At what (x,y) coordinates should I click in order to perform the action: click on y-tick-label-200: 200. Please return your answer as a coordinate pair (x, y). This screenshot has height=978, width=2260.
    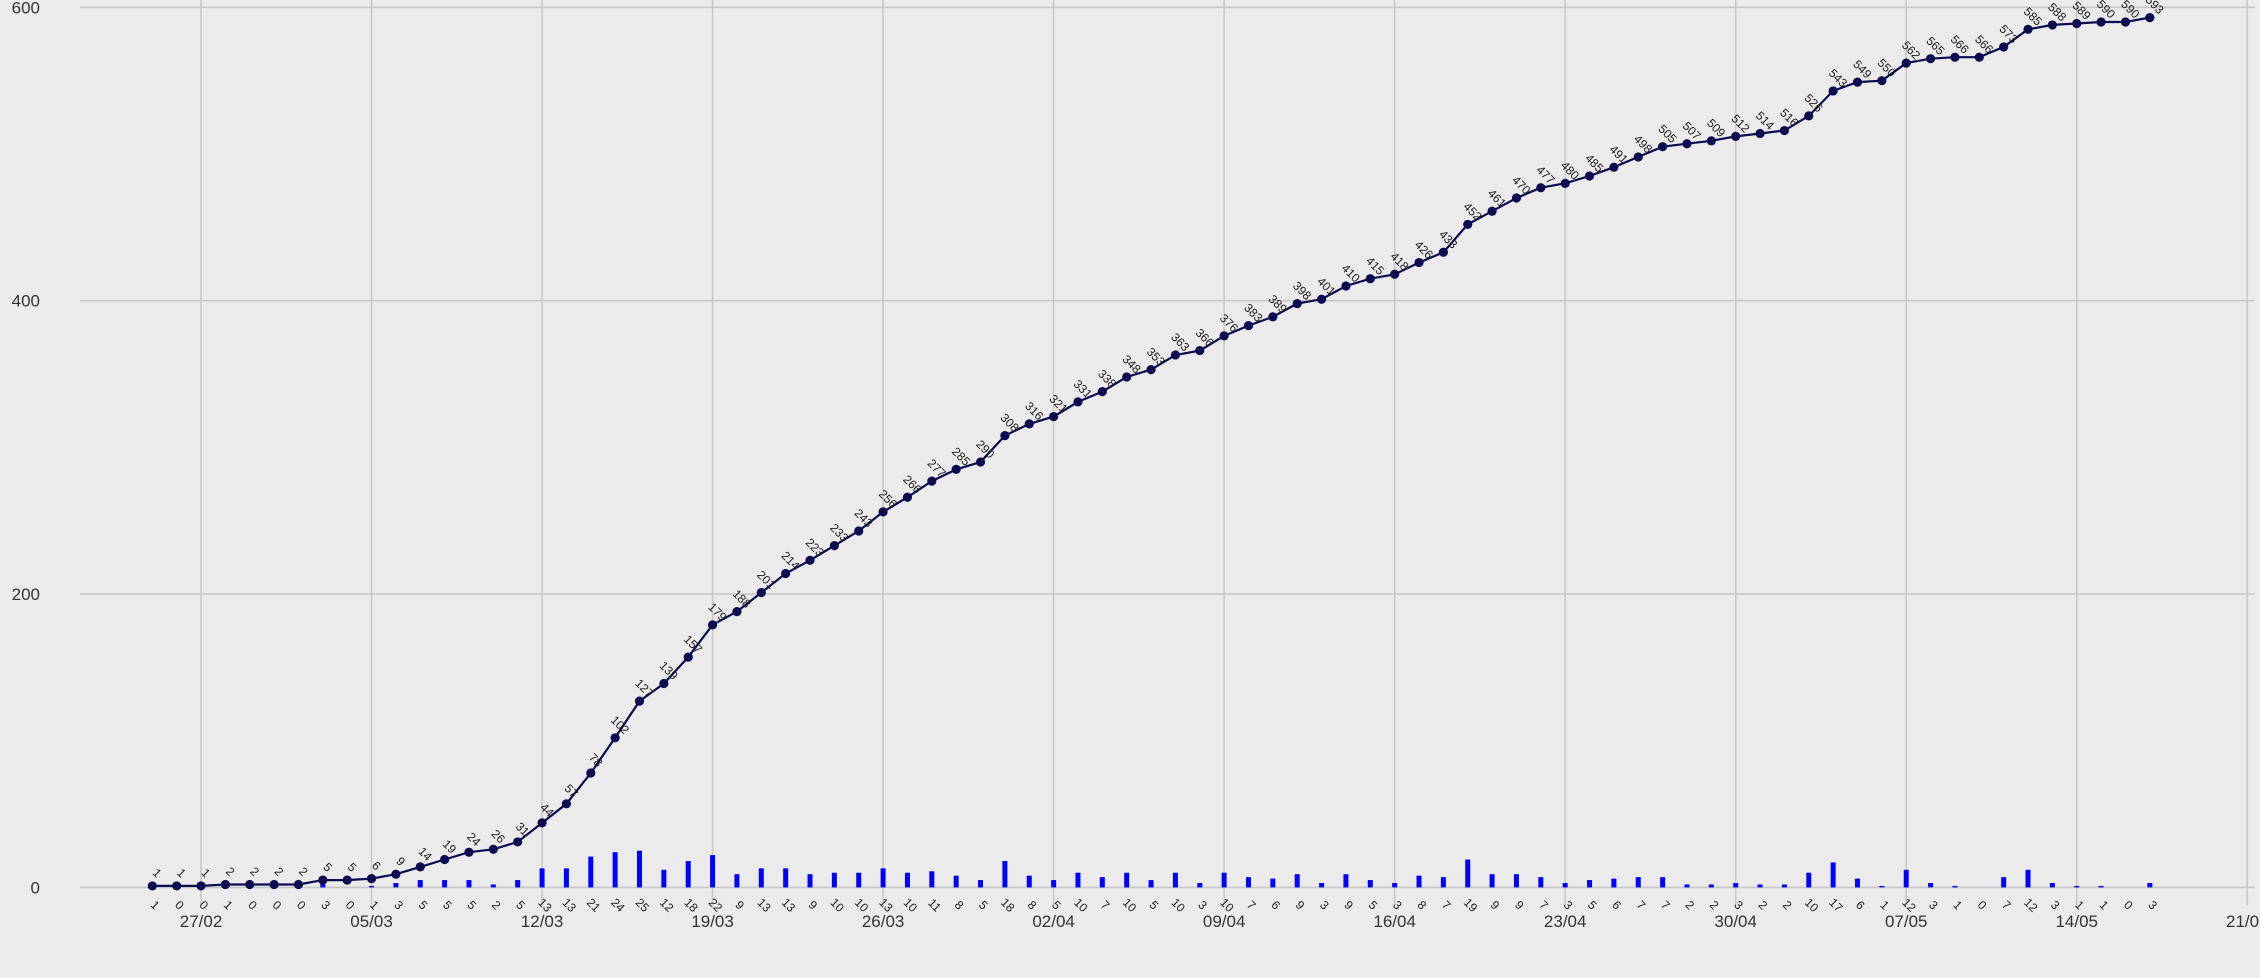
    Looking at the image, I should click on (26, 594).